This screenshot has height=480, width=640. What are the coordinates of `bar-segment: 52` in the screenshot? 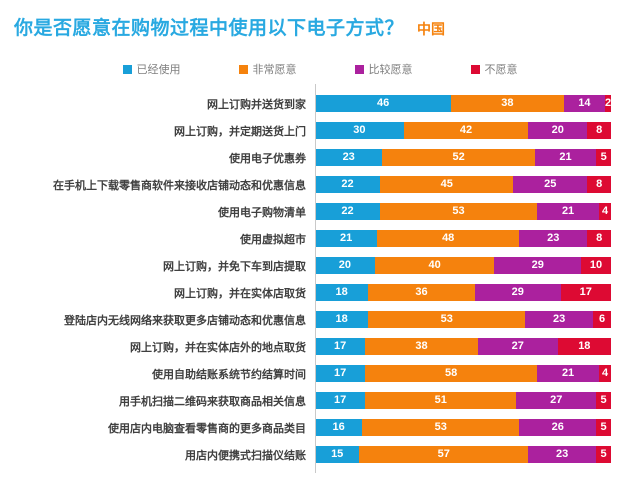 It's located at (458, 157).